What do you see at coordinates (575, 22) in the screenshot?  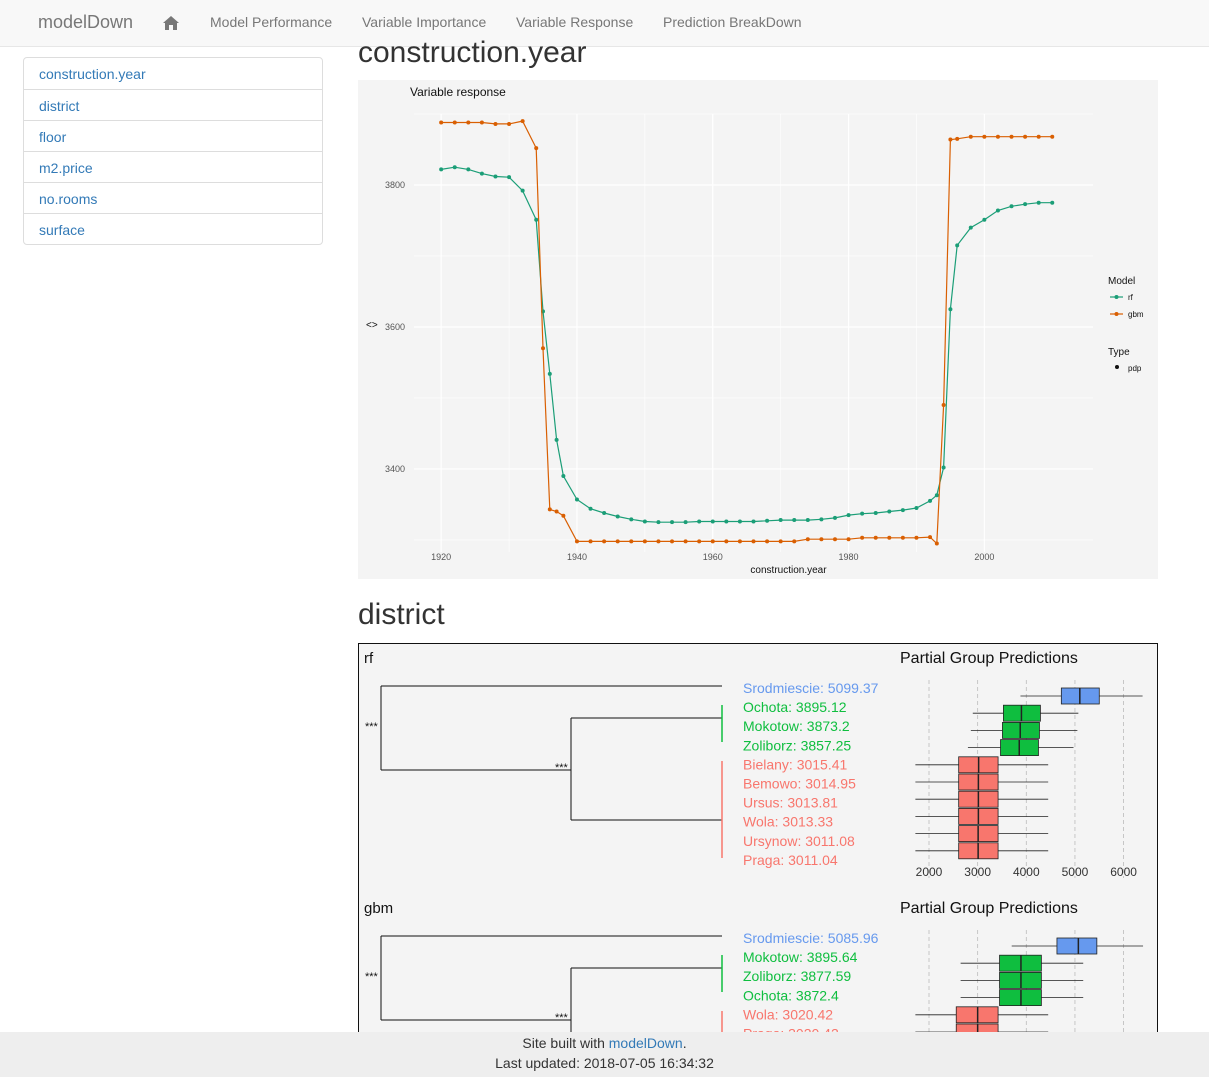 I see `nav-variable-response: Variable Response` at bounding box center [575, 22].